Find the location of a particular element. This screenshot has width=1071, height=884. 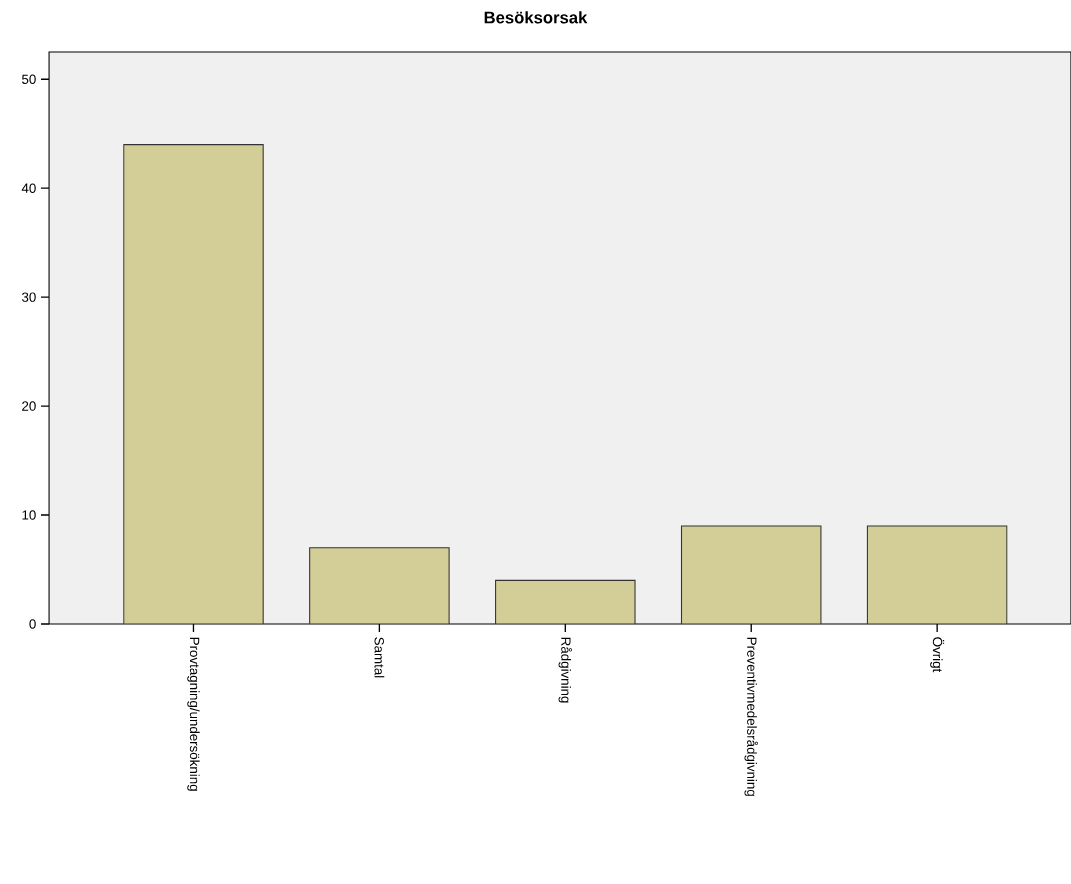

y-tick-label: 30 is located at coordinates (28, 297).